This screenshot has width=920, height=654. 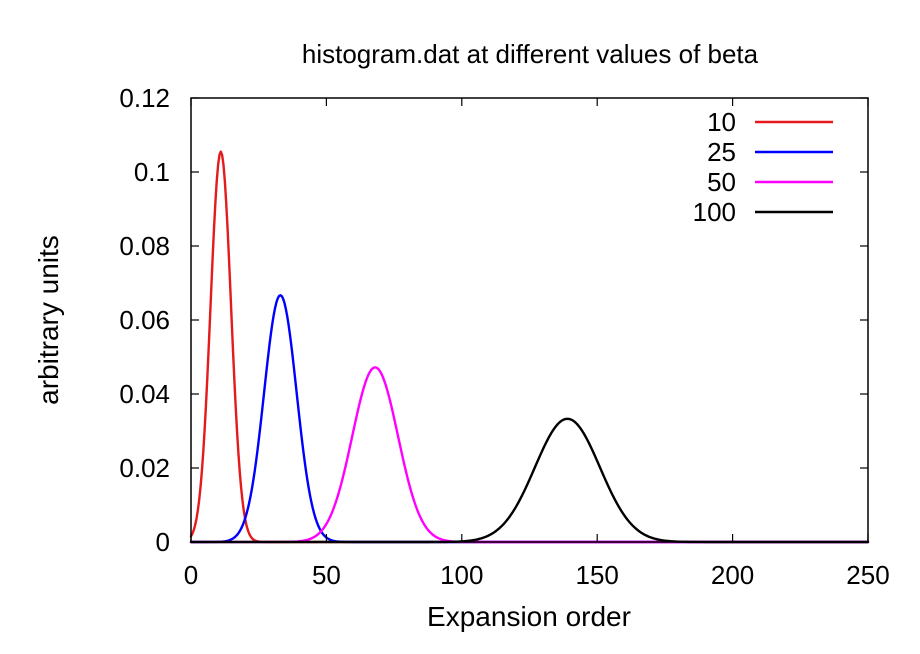 I want to click on x-axis-label: Expansion order, so click(x=529, y=616).